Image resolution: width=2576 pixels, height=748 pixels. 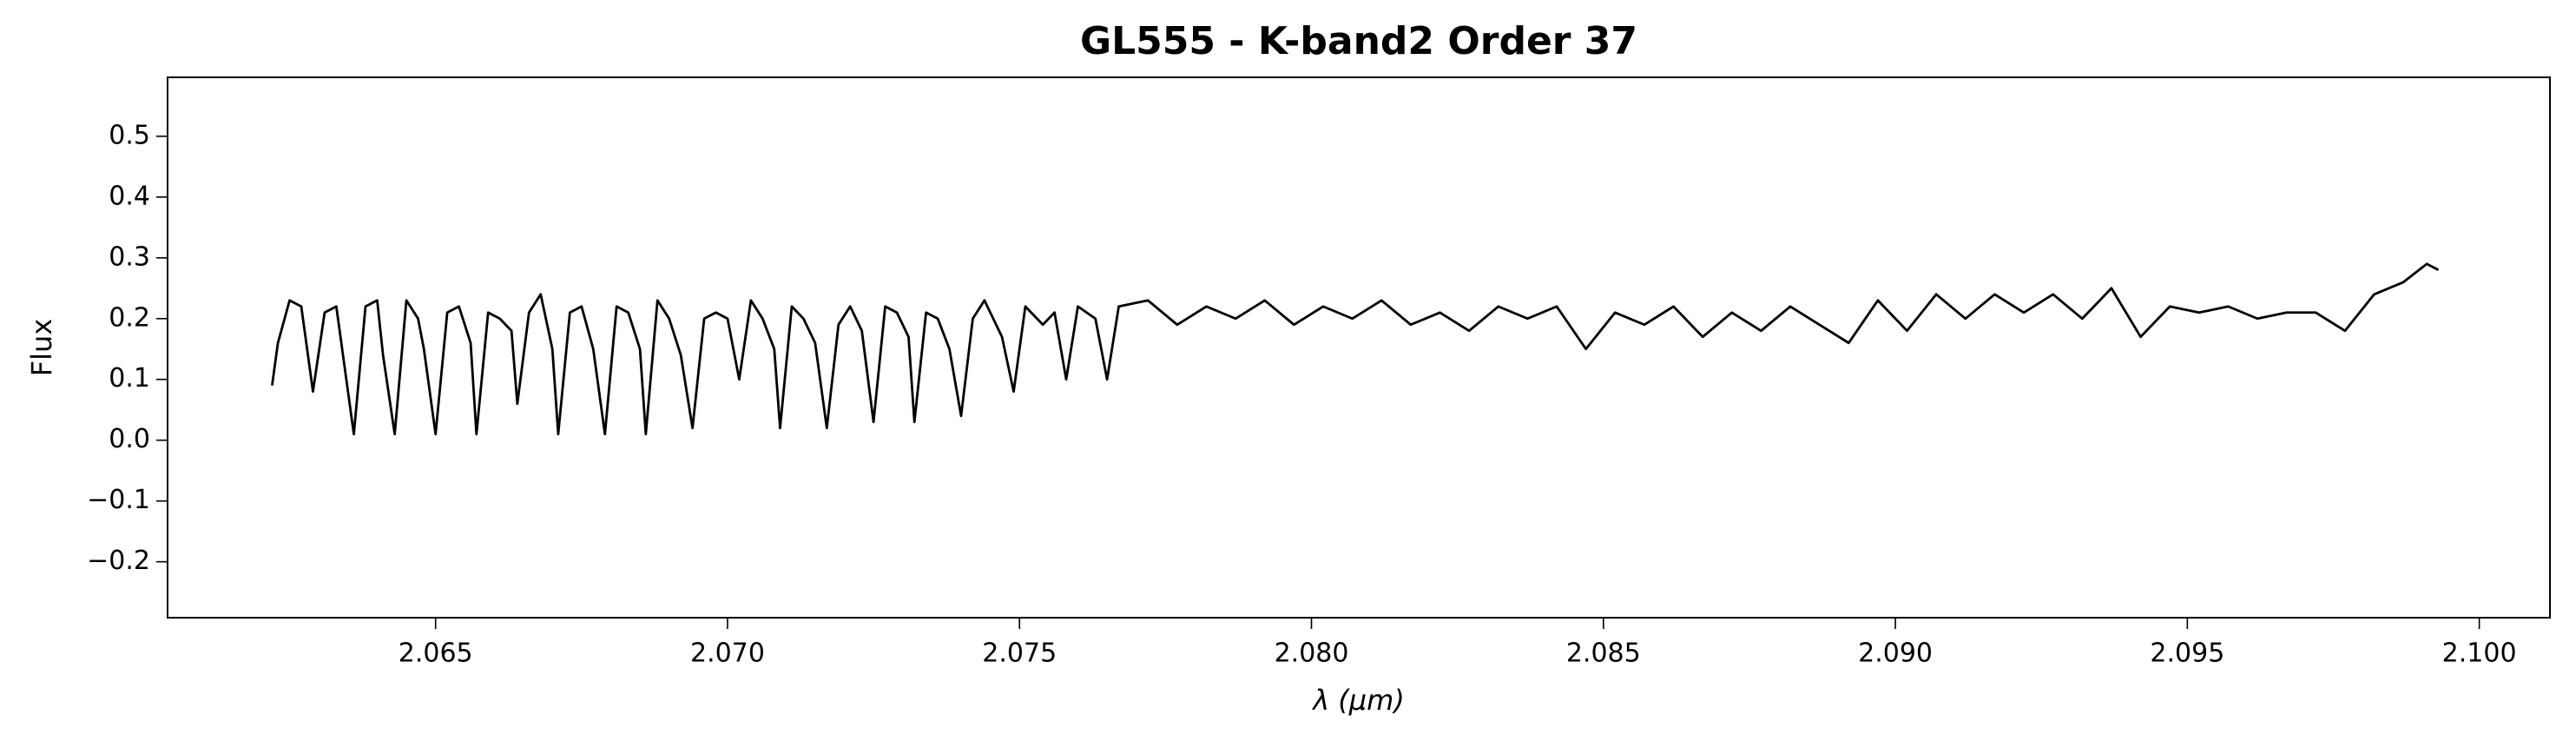 I want to click on y-tick-label: 0.4, so click(x=129, y=196).